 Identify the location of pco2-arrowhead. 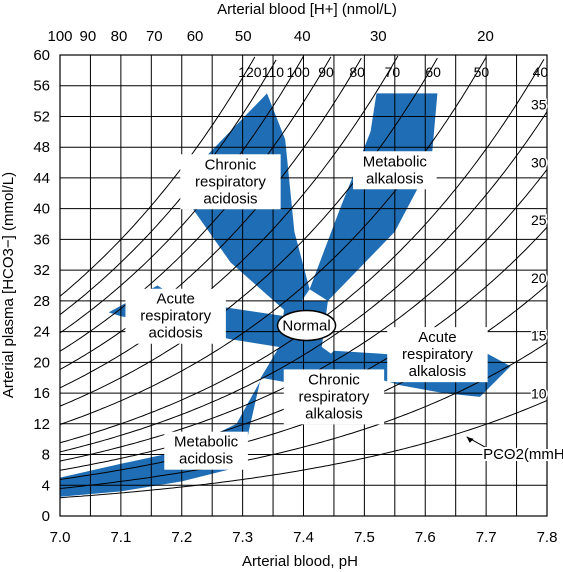
(470, 439).